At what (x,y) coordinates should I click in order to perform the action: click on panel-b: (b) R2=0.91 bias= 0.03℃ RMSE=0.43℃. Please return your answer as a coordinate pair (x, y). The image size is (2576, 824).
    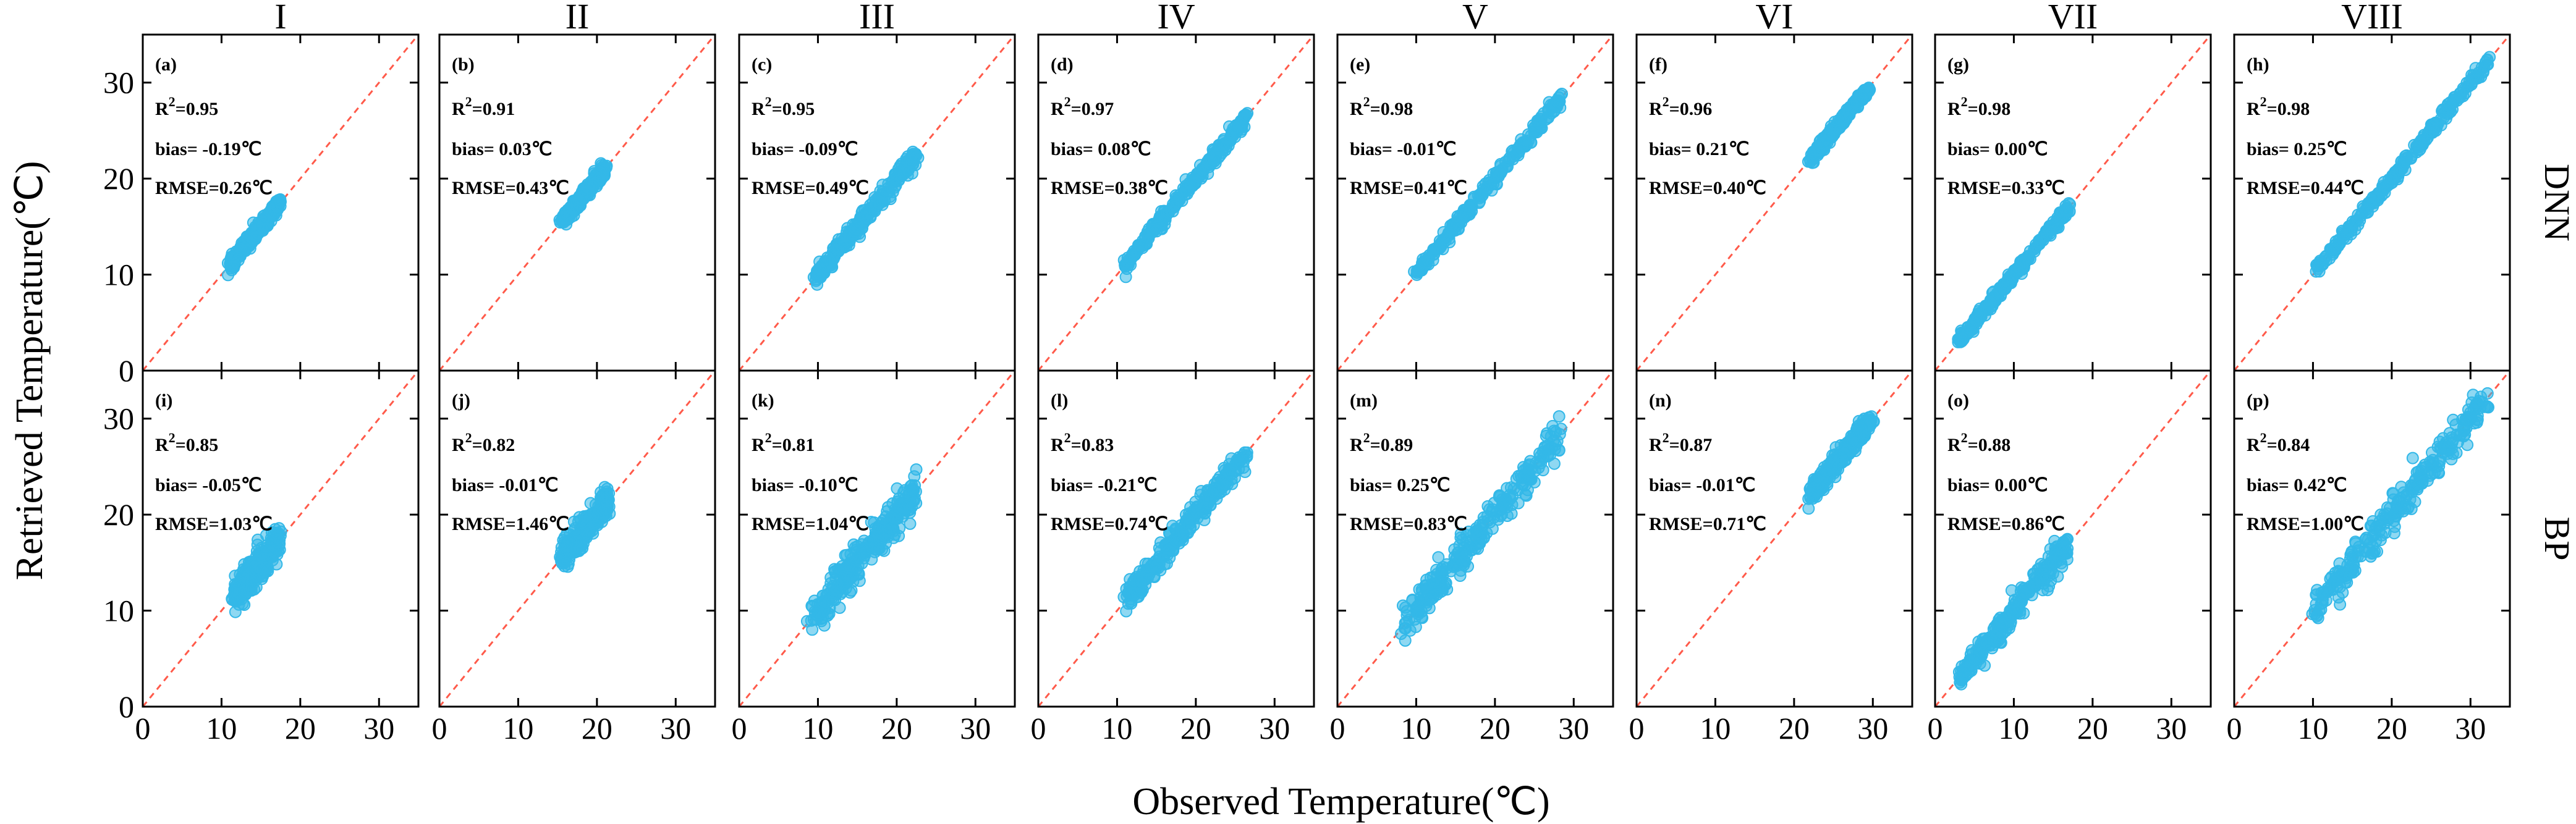
    Looking at the image, I should click on (577, 203).